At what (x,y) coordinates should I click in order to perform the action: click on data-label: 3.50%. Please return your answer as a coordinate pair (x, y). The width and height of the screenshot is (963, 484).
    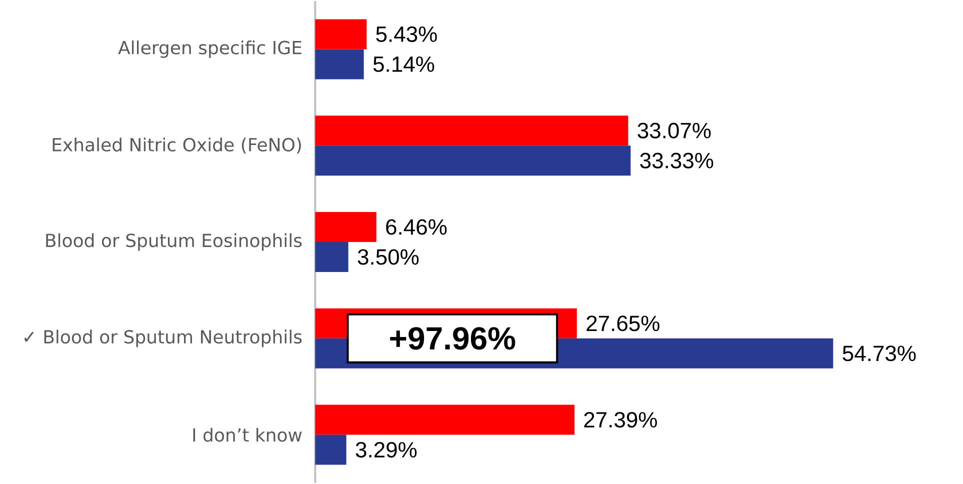
    Looking at the image, I should click on (388, 257).